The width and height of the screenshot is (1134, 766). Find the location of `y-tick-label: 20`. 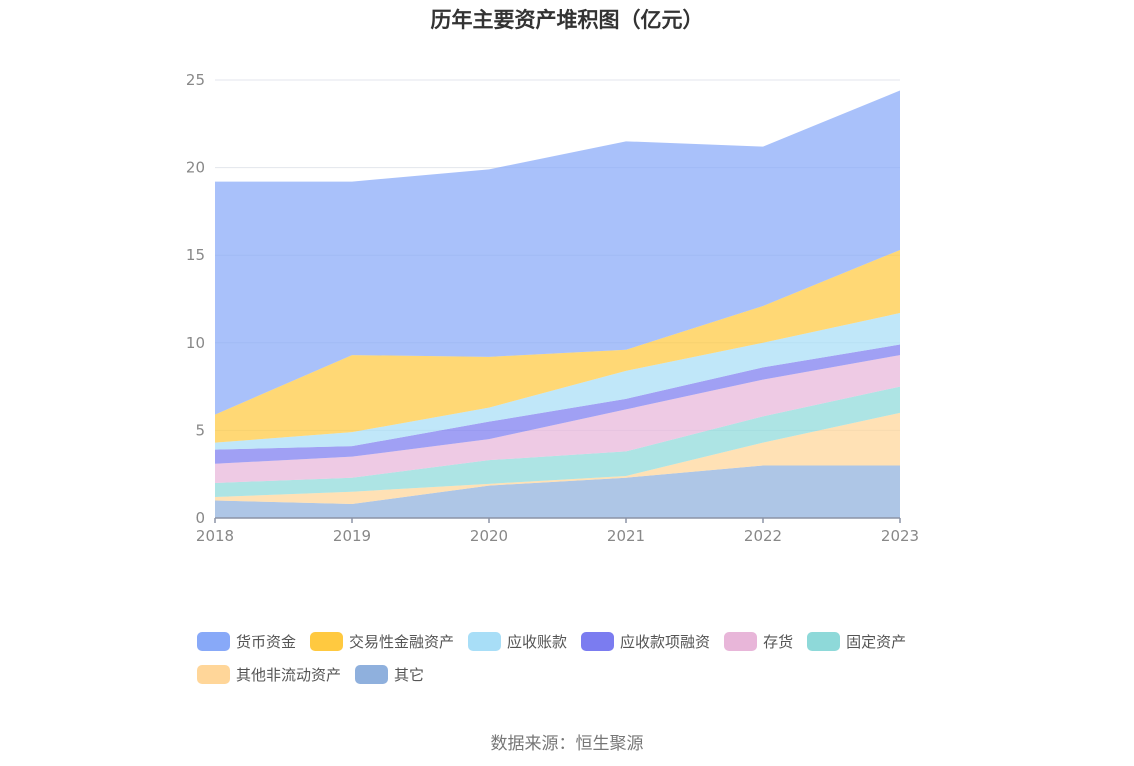

y-tick-label: 20 is located at coordinates (195, 168).